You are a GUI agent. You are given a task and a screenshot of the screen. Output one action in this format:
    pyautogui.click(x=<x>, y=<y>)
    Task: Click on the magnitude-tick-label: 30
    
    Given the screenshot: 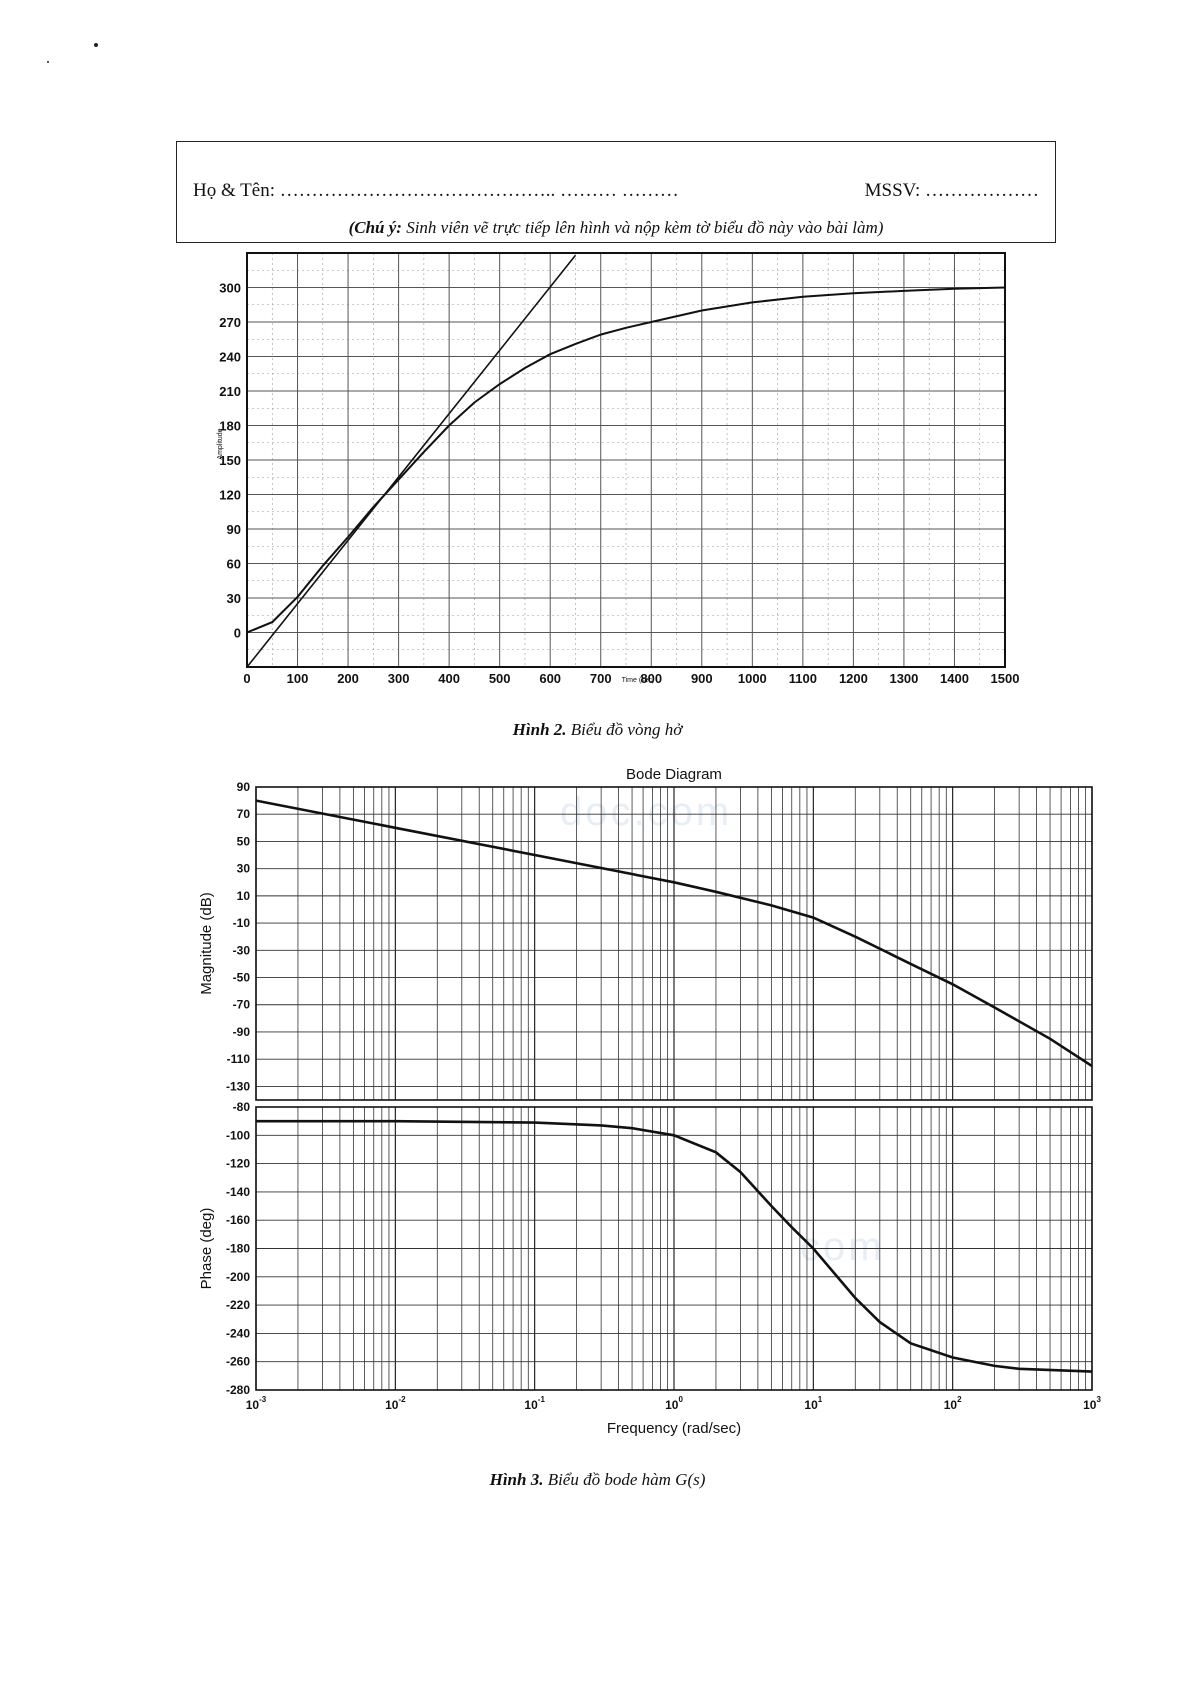 What is the action you would take?
    pyautogui.click(x=244, y=869)
    